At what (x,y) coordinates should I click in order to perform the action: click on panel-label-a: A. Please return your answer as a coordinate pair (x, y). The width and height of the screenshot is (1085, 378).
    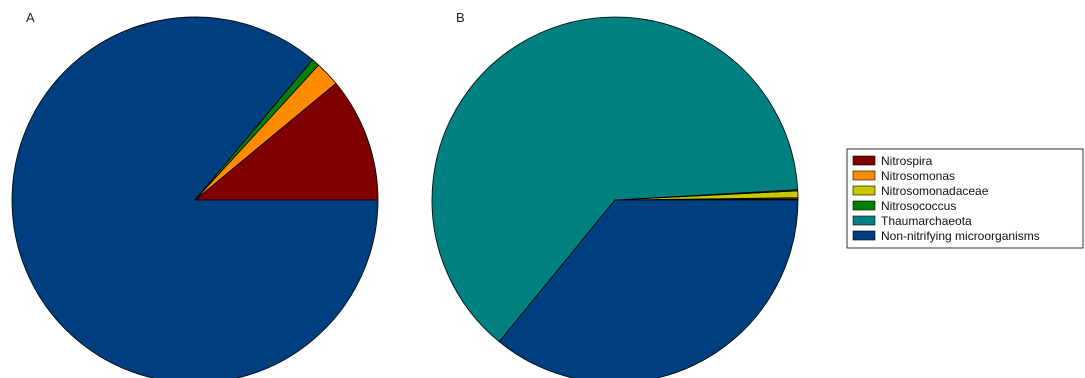
    Looking at the image, I should click on (30, 17).